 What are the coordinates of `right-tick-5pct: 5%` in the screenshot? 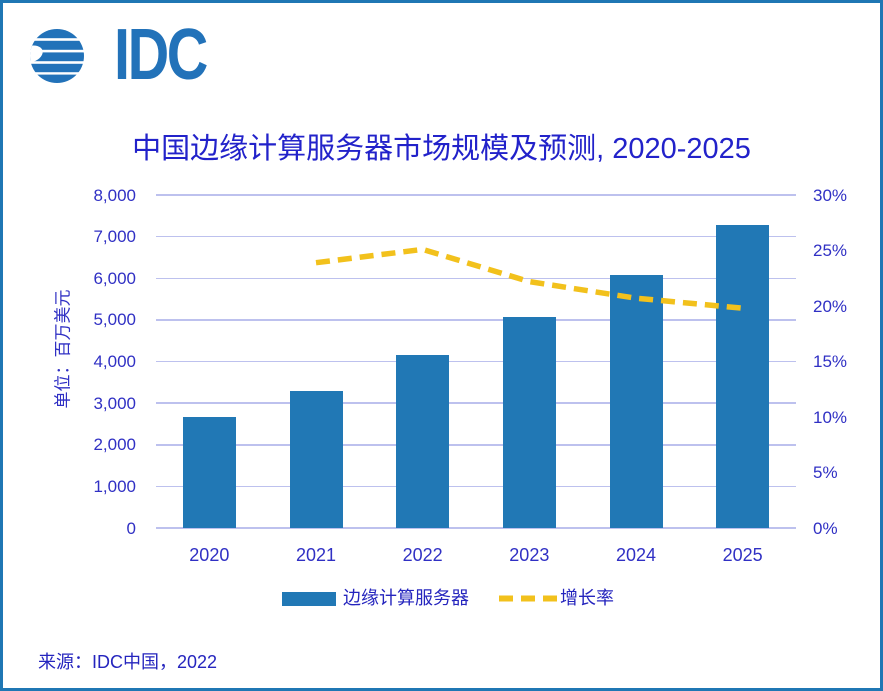 It's located at (825, 472).